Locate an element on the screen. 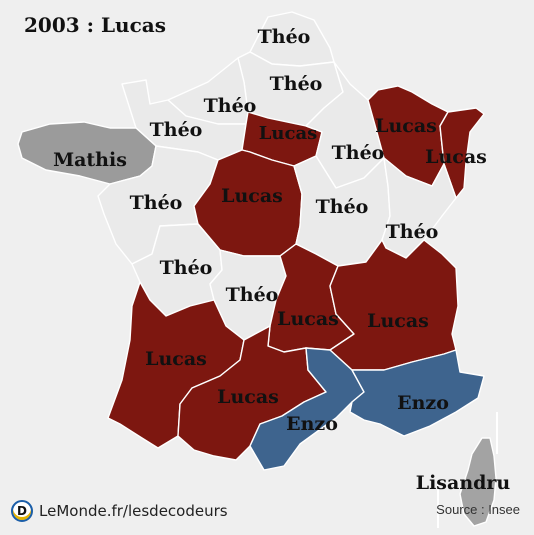 The image size is (534, 535). region-corse is located at coordinates (478, 482).